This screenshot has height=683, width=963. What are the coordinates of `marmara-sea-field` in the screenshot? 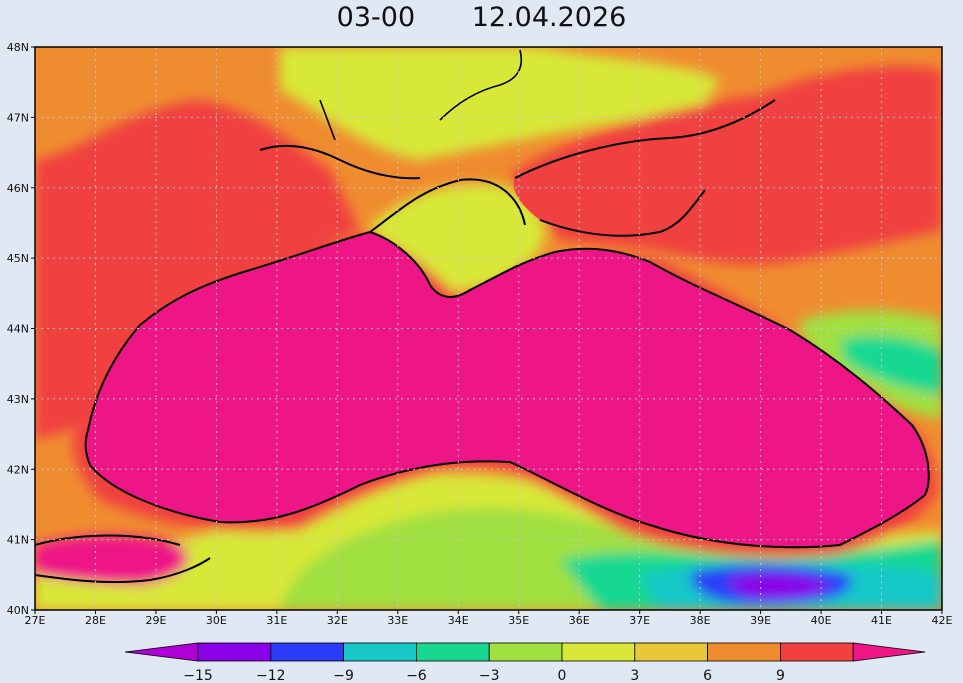 It's located at (111, 560).